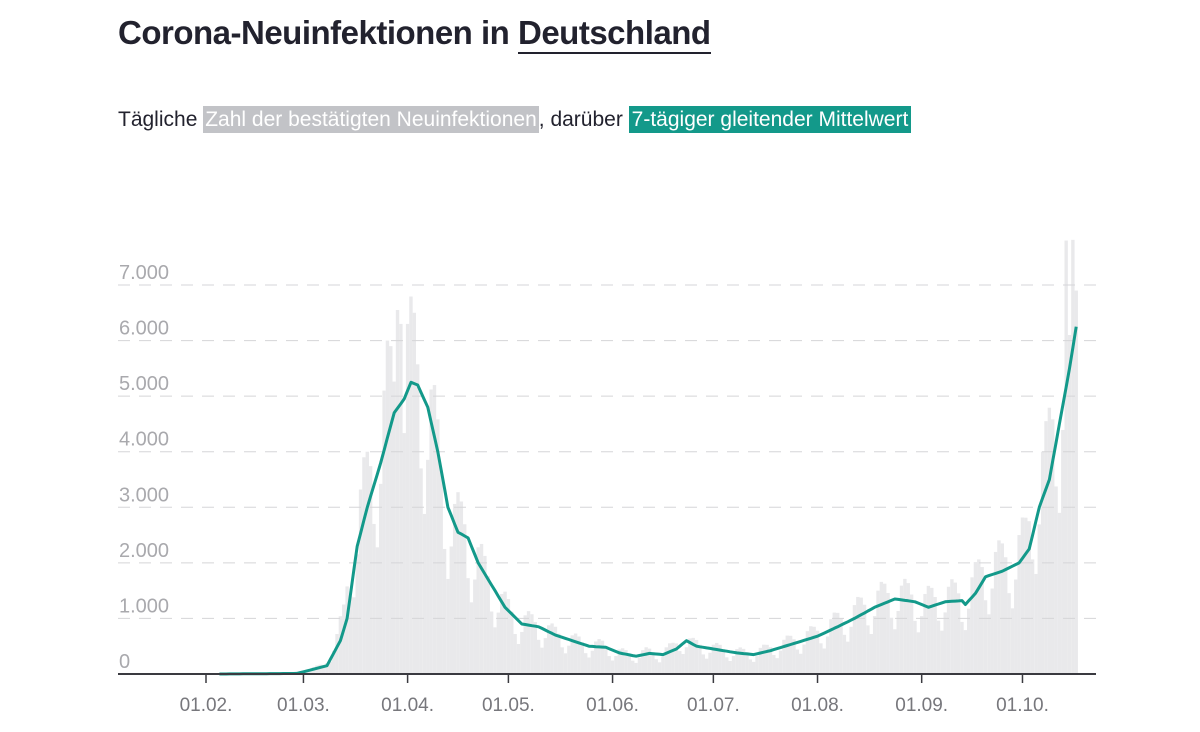 Image resolution: width=1200 pixels, height=732 pixels. What do you see at coordinates (612, 705) in the screenshot?
I see `x-tick-label: 01.06.` at bounding box center [612, 705].